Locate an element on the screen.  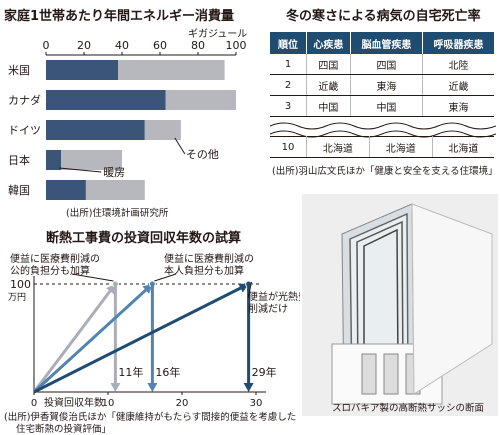
deaths-table-title: 冬の寒さによる病気の自宅死亡率 is located at coordinates (383, 16).